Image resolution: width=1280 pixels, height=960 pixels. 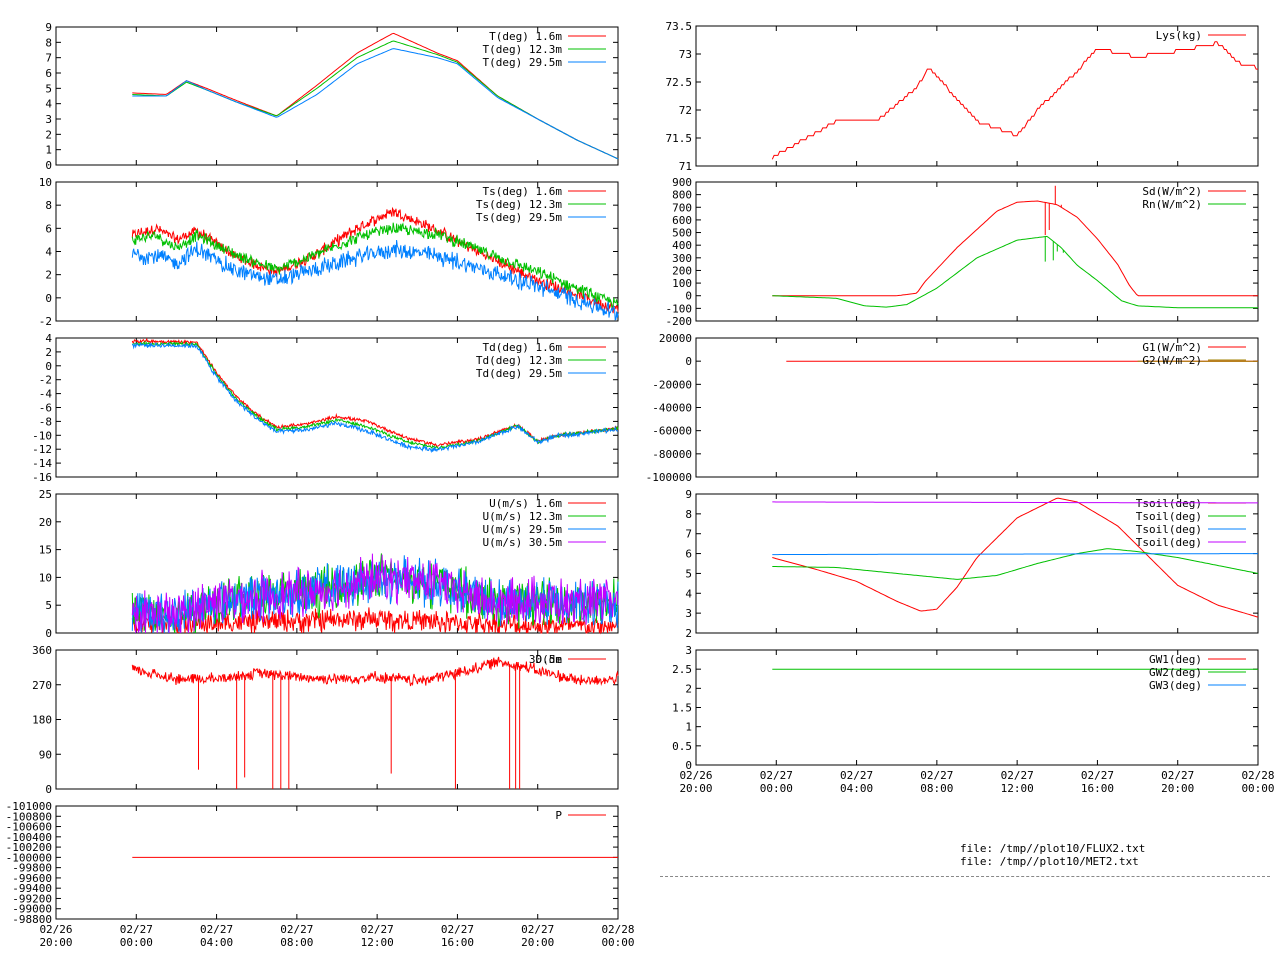 I want to click on y-tick-label: 180, so click(x=42, y=720).